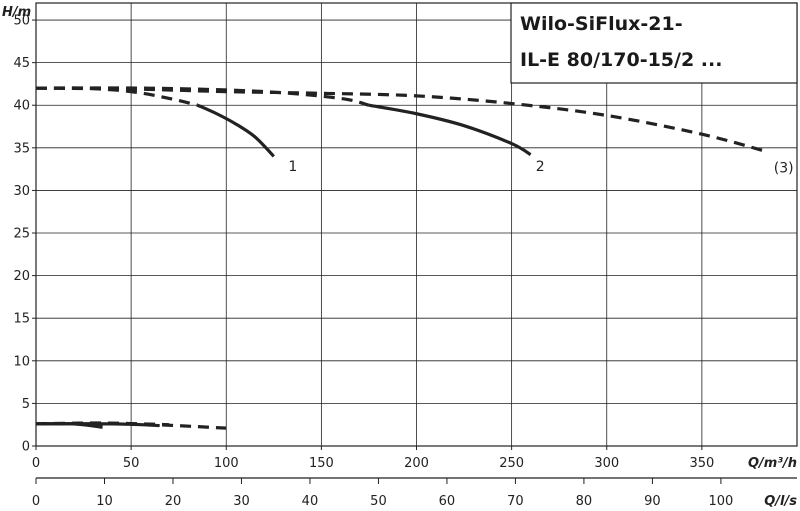 This screenshot has width=800, height=511. What do you see at coordinates (515, 501) in the screenshot?
I see `x2-tick-label: 70` at bounding box center [515, 501].